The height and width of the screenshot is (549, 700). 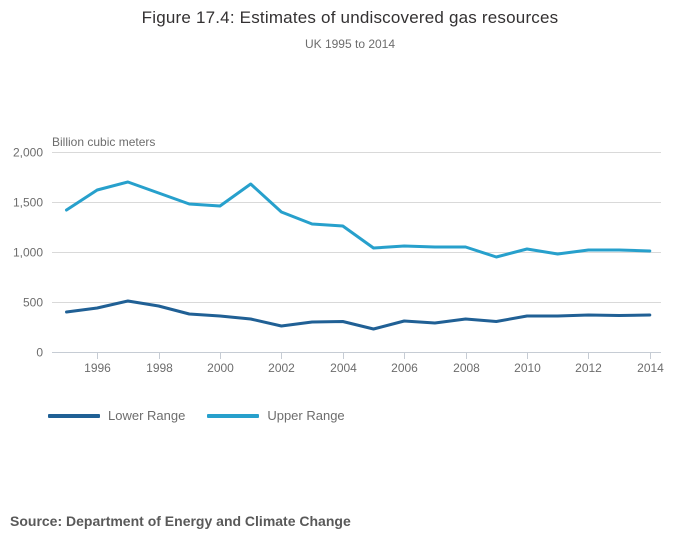 What do you see at coordinates (28, 153) in the screenshot?
I see `y-tick-label: 2,000` at bounding box center [28, 153].